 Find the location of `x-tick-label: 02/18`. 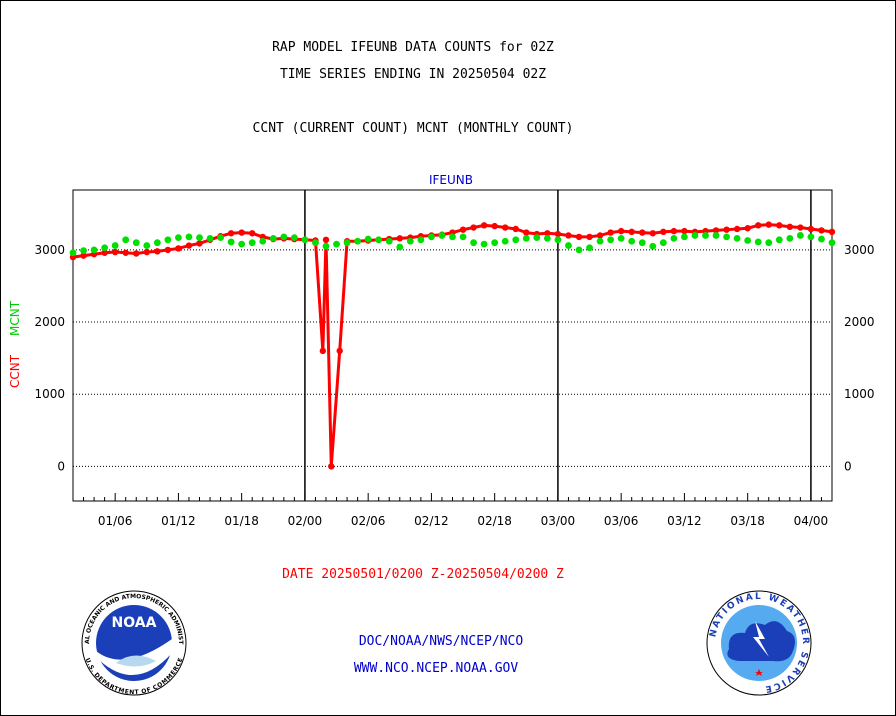

x-tick-label: 02/18 is located at coordinates (494, 521).